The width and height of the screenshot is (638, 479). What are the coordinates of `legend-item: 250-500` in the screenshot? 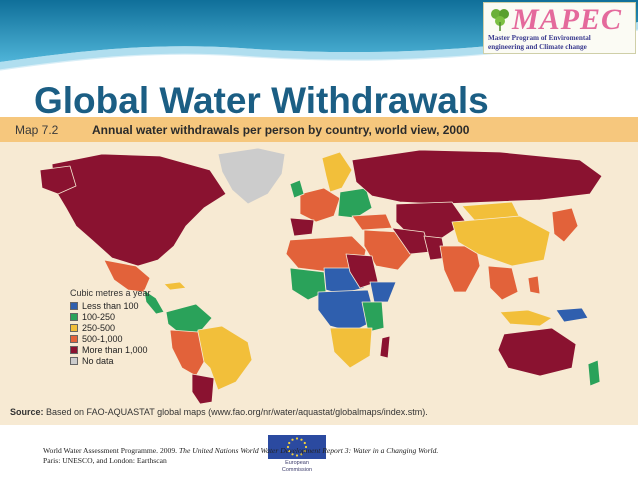 It's located at (110, 327).